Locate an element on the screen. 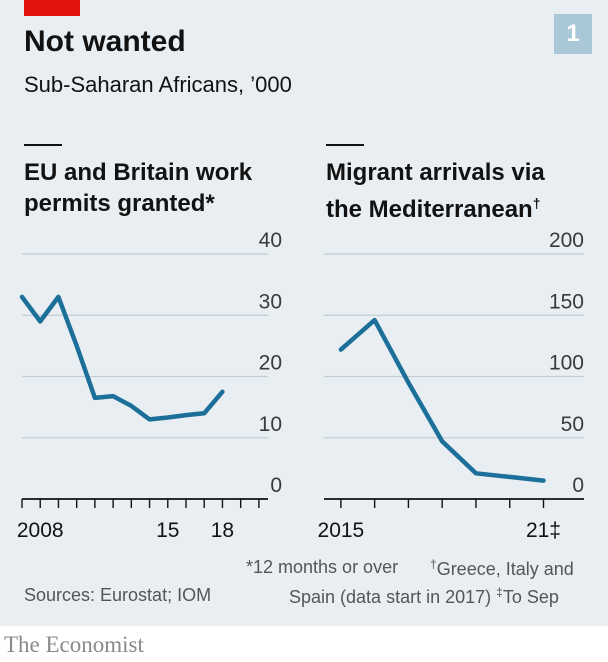  footnote-right-line-1: †Greece, Italy and is located at coordinates (502, 568).